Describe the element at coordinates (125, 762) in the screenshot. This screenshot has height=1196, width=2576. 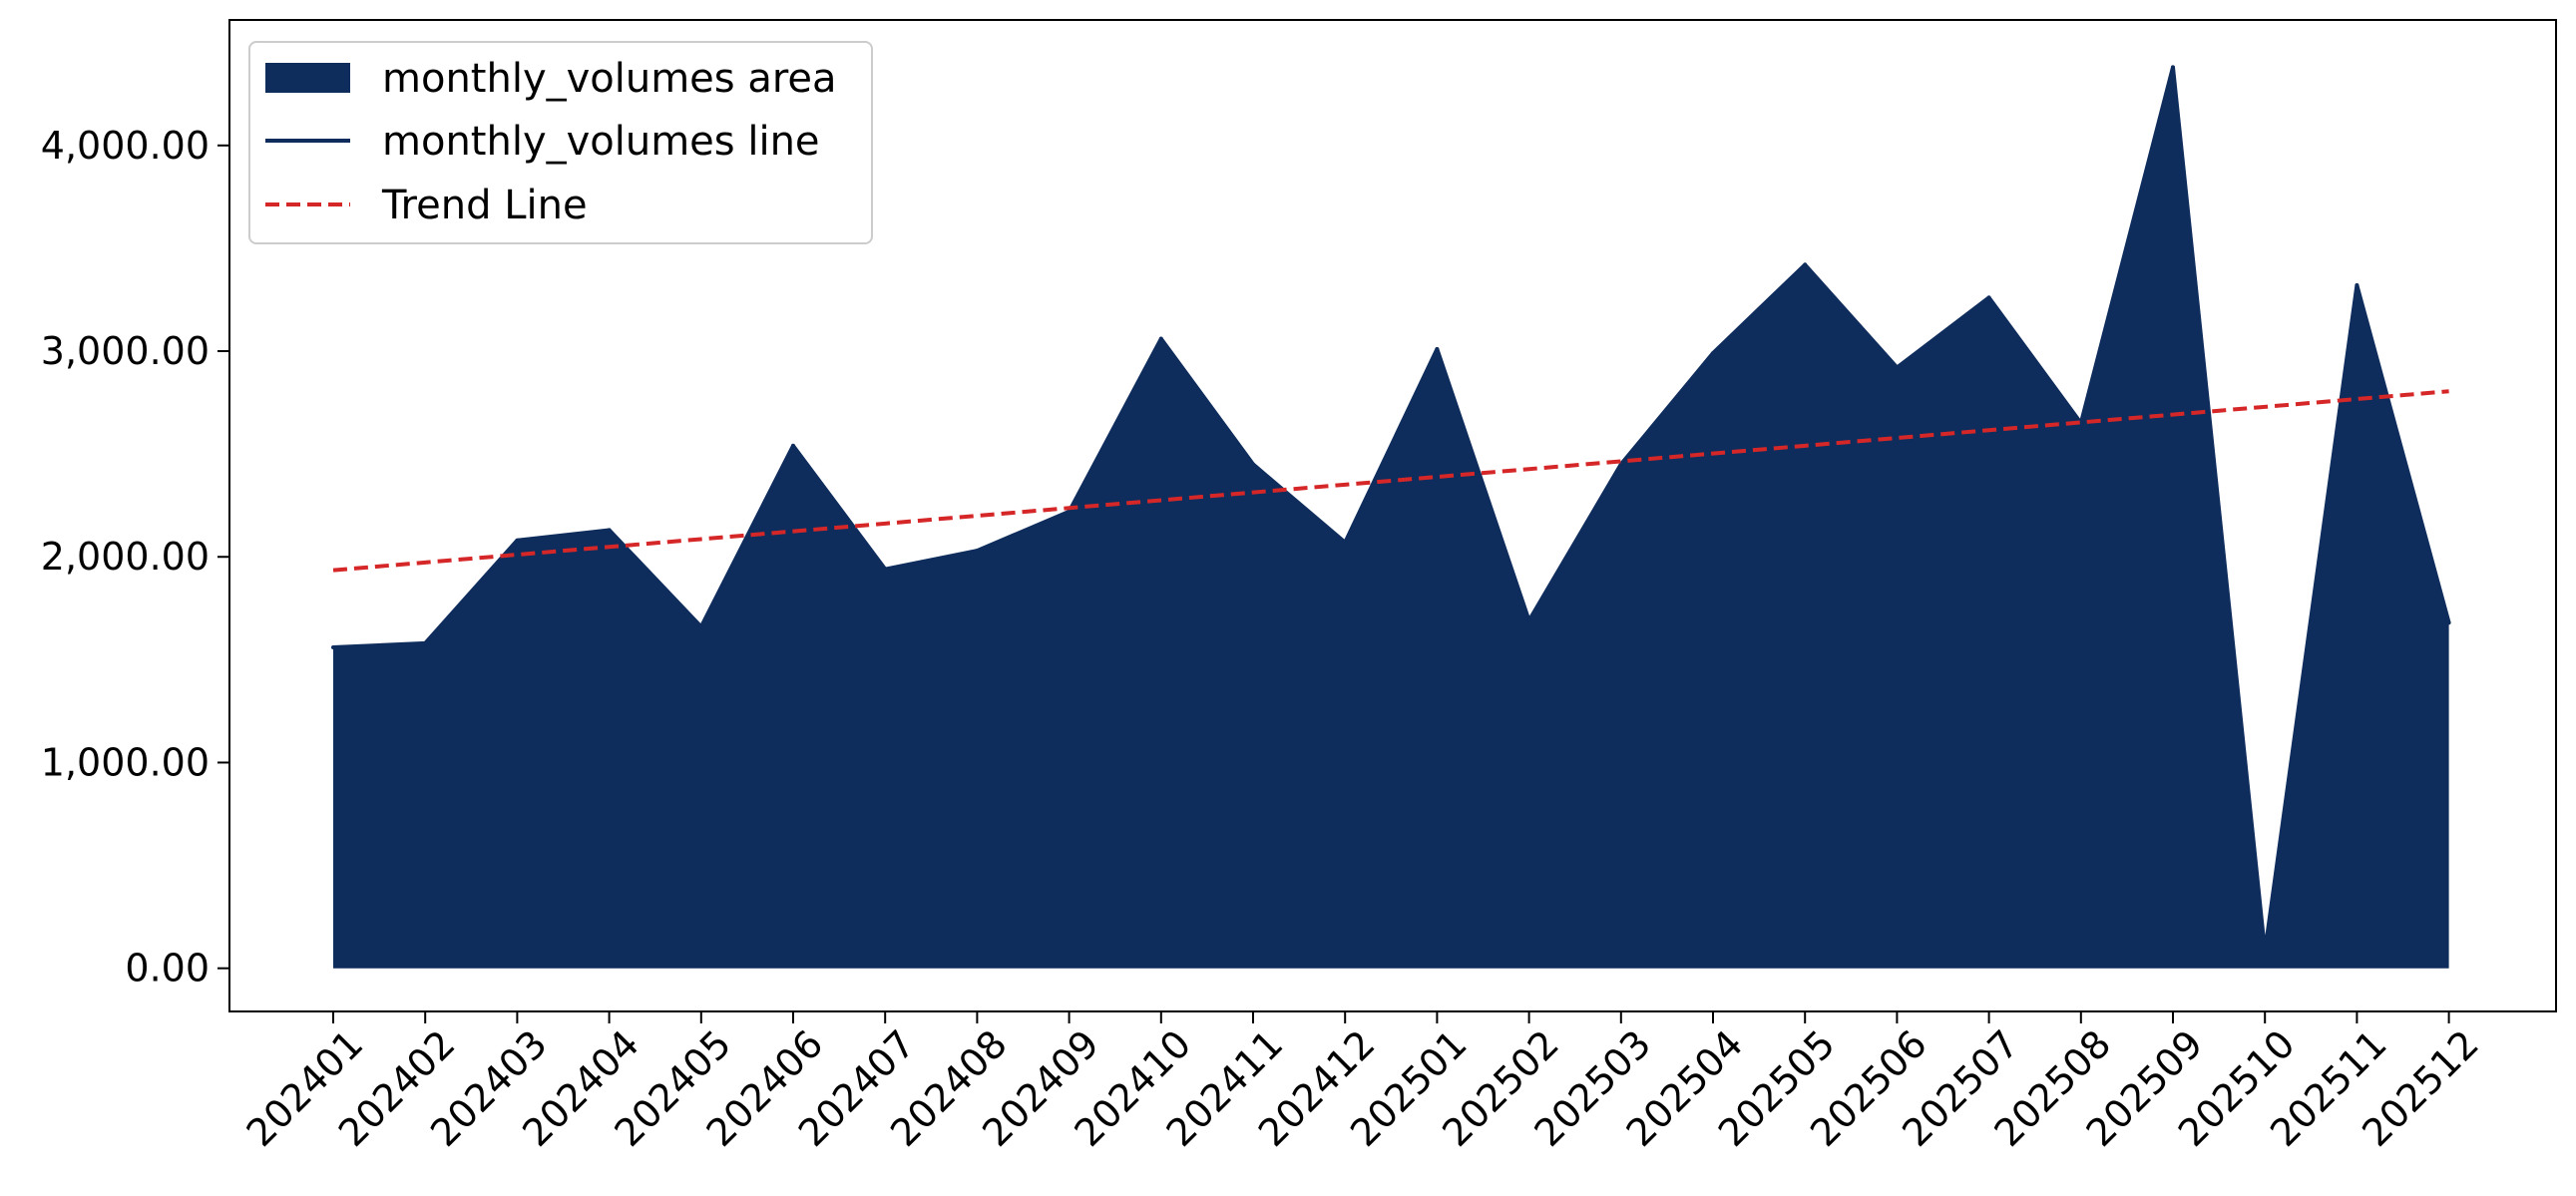
I see `y-tick-label: 1,000.00` at that location.